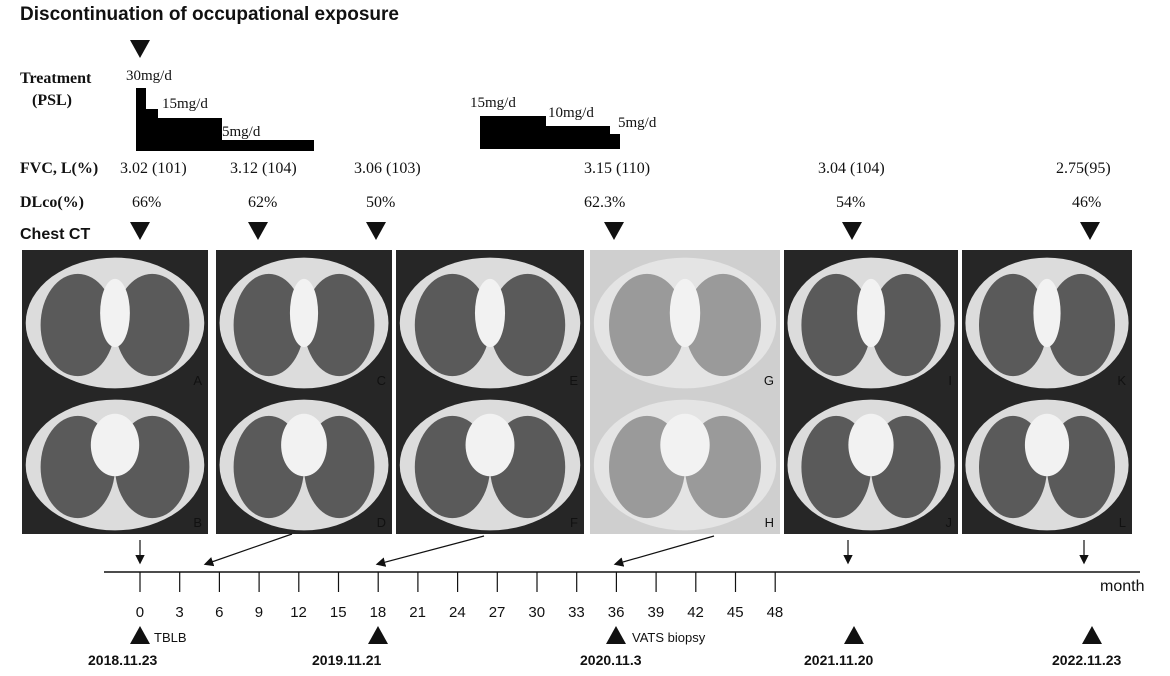  What do you see at coordinates (381, 522) in the screenshot?
I see `ct-panel-letter: D` at bounding box center [381, 522].